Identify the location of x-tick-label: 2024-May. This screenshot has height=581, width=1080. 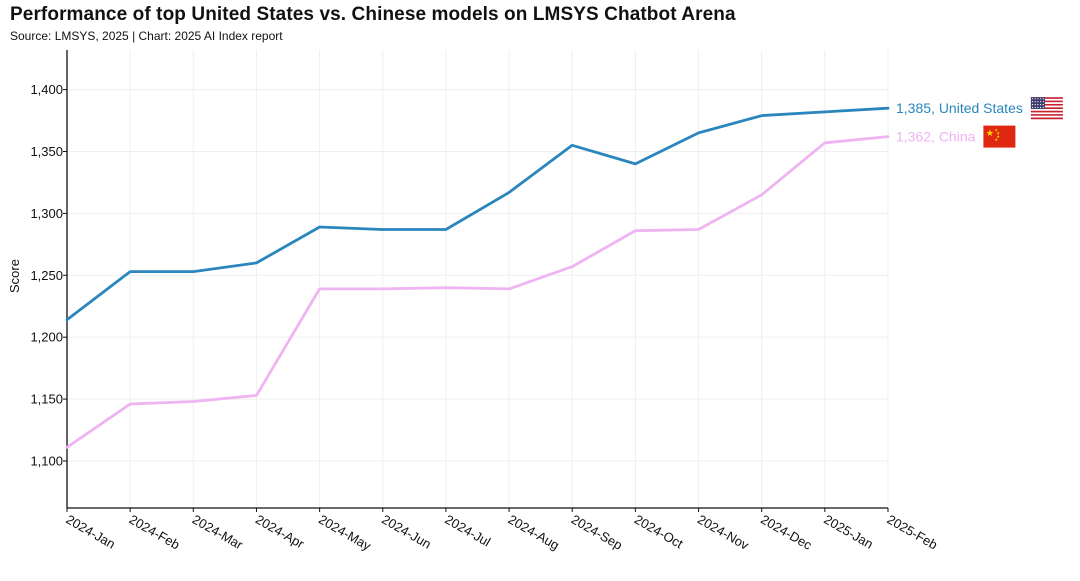
(345, 533).